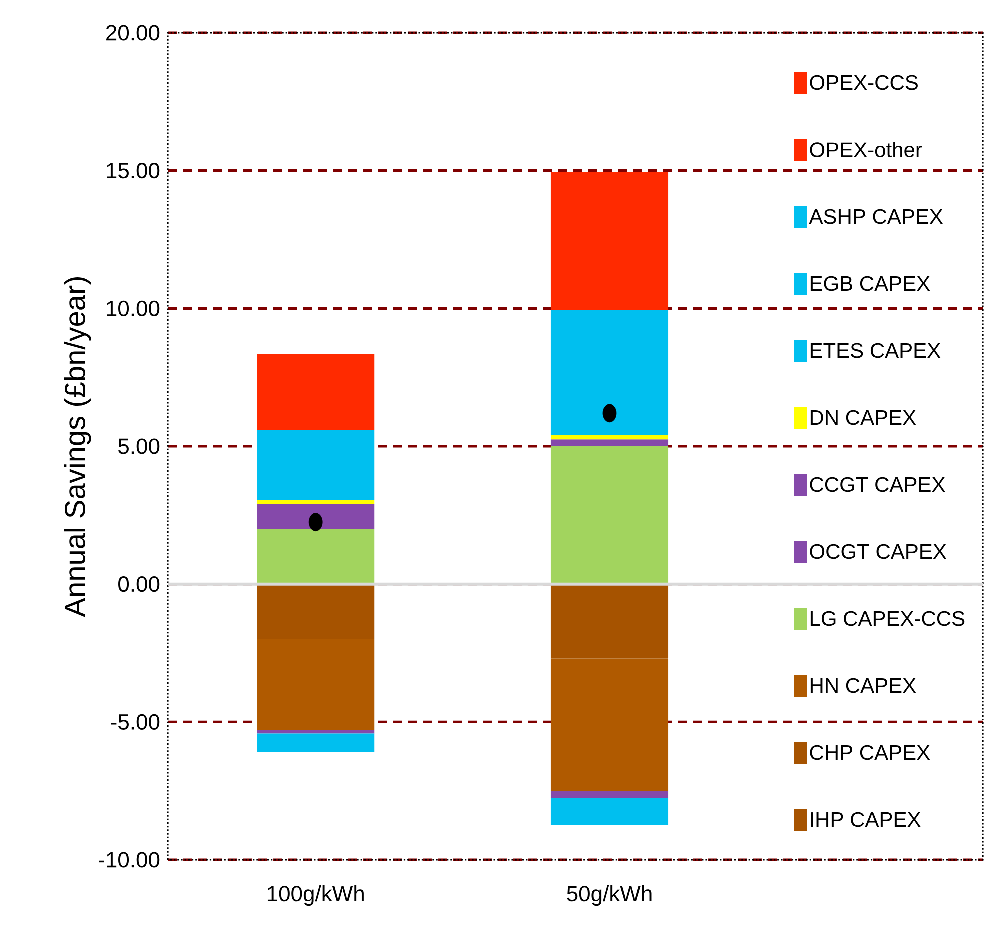  Describe the element at coordinates (133, 171) in the screenshot. I see `y-tick-label: 15.00` at that location.